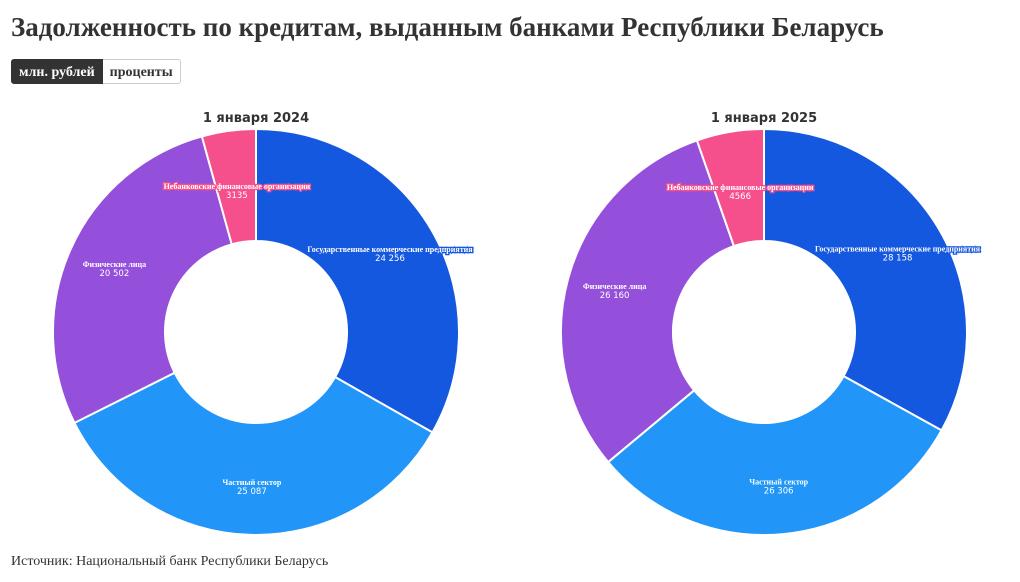  I want to click on slice-label-value: 25 087, so click(252, 492).